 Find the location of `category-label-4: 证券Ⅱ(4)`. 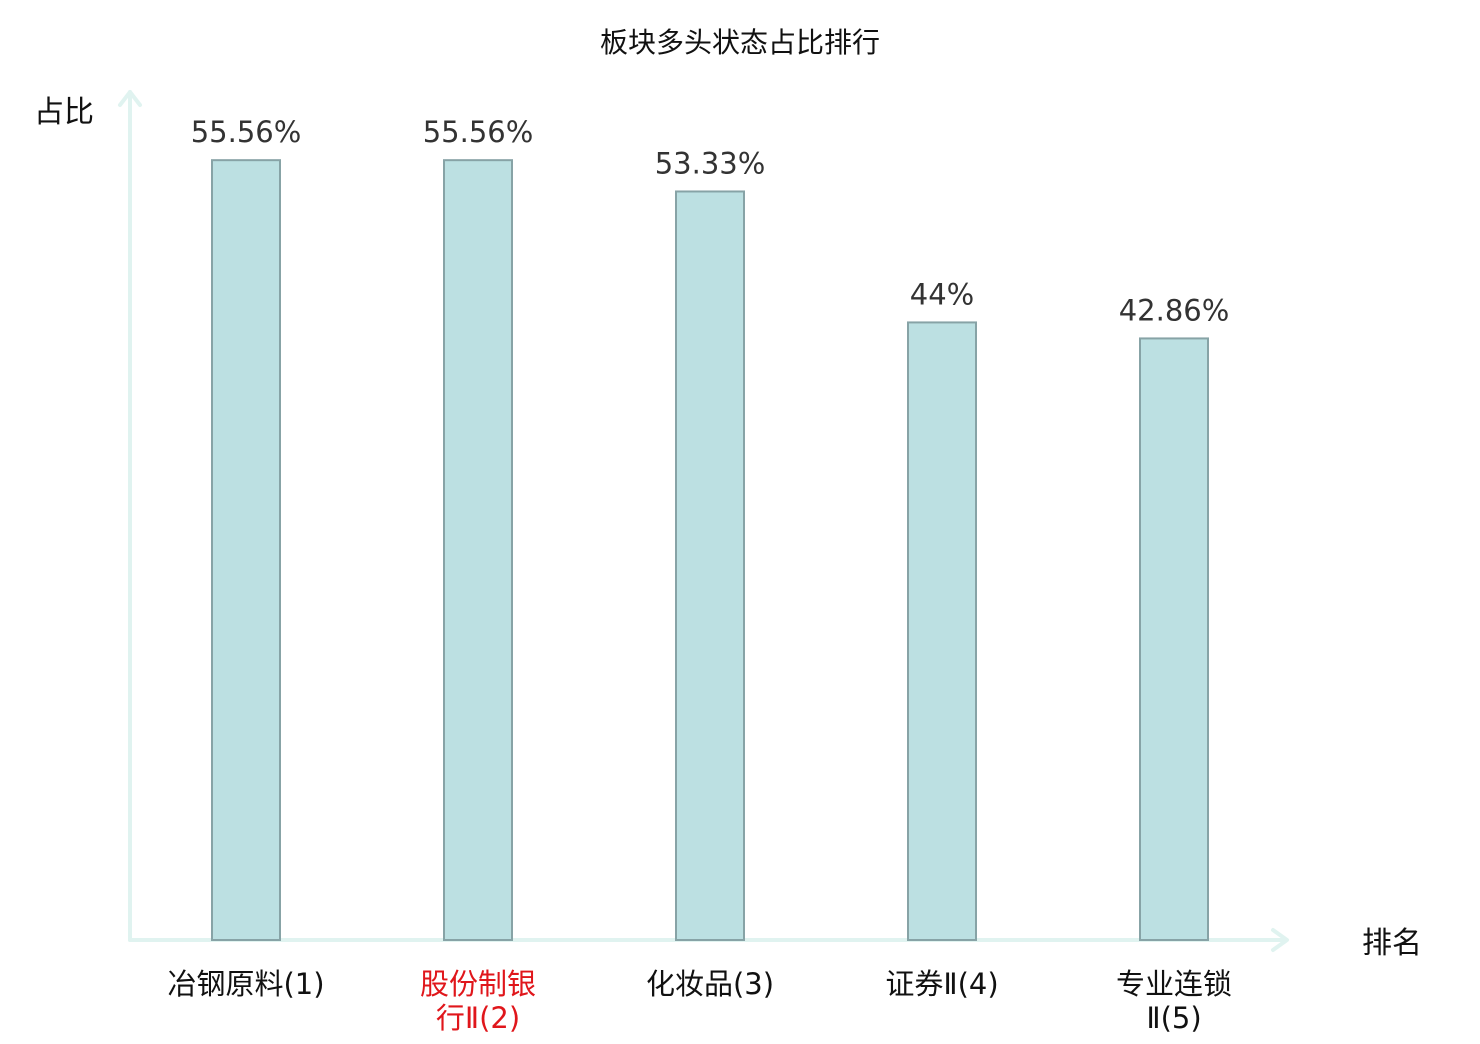

category-label-4: 证券Ⅱ(4) is located at coordinates (941, 984).